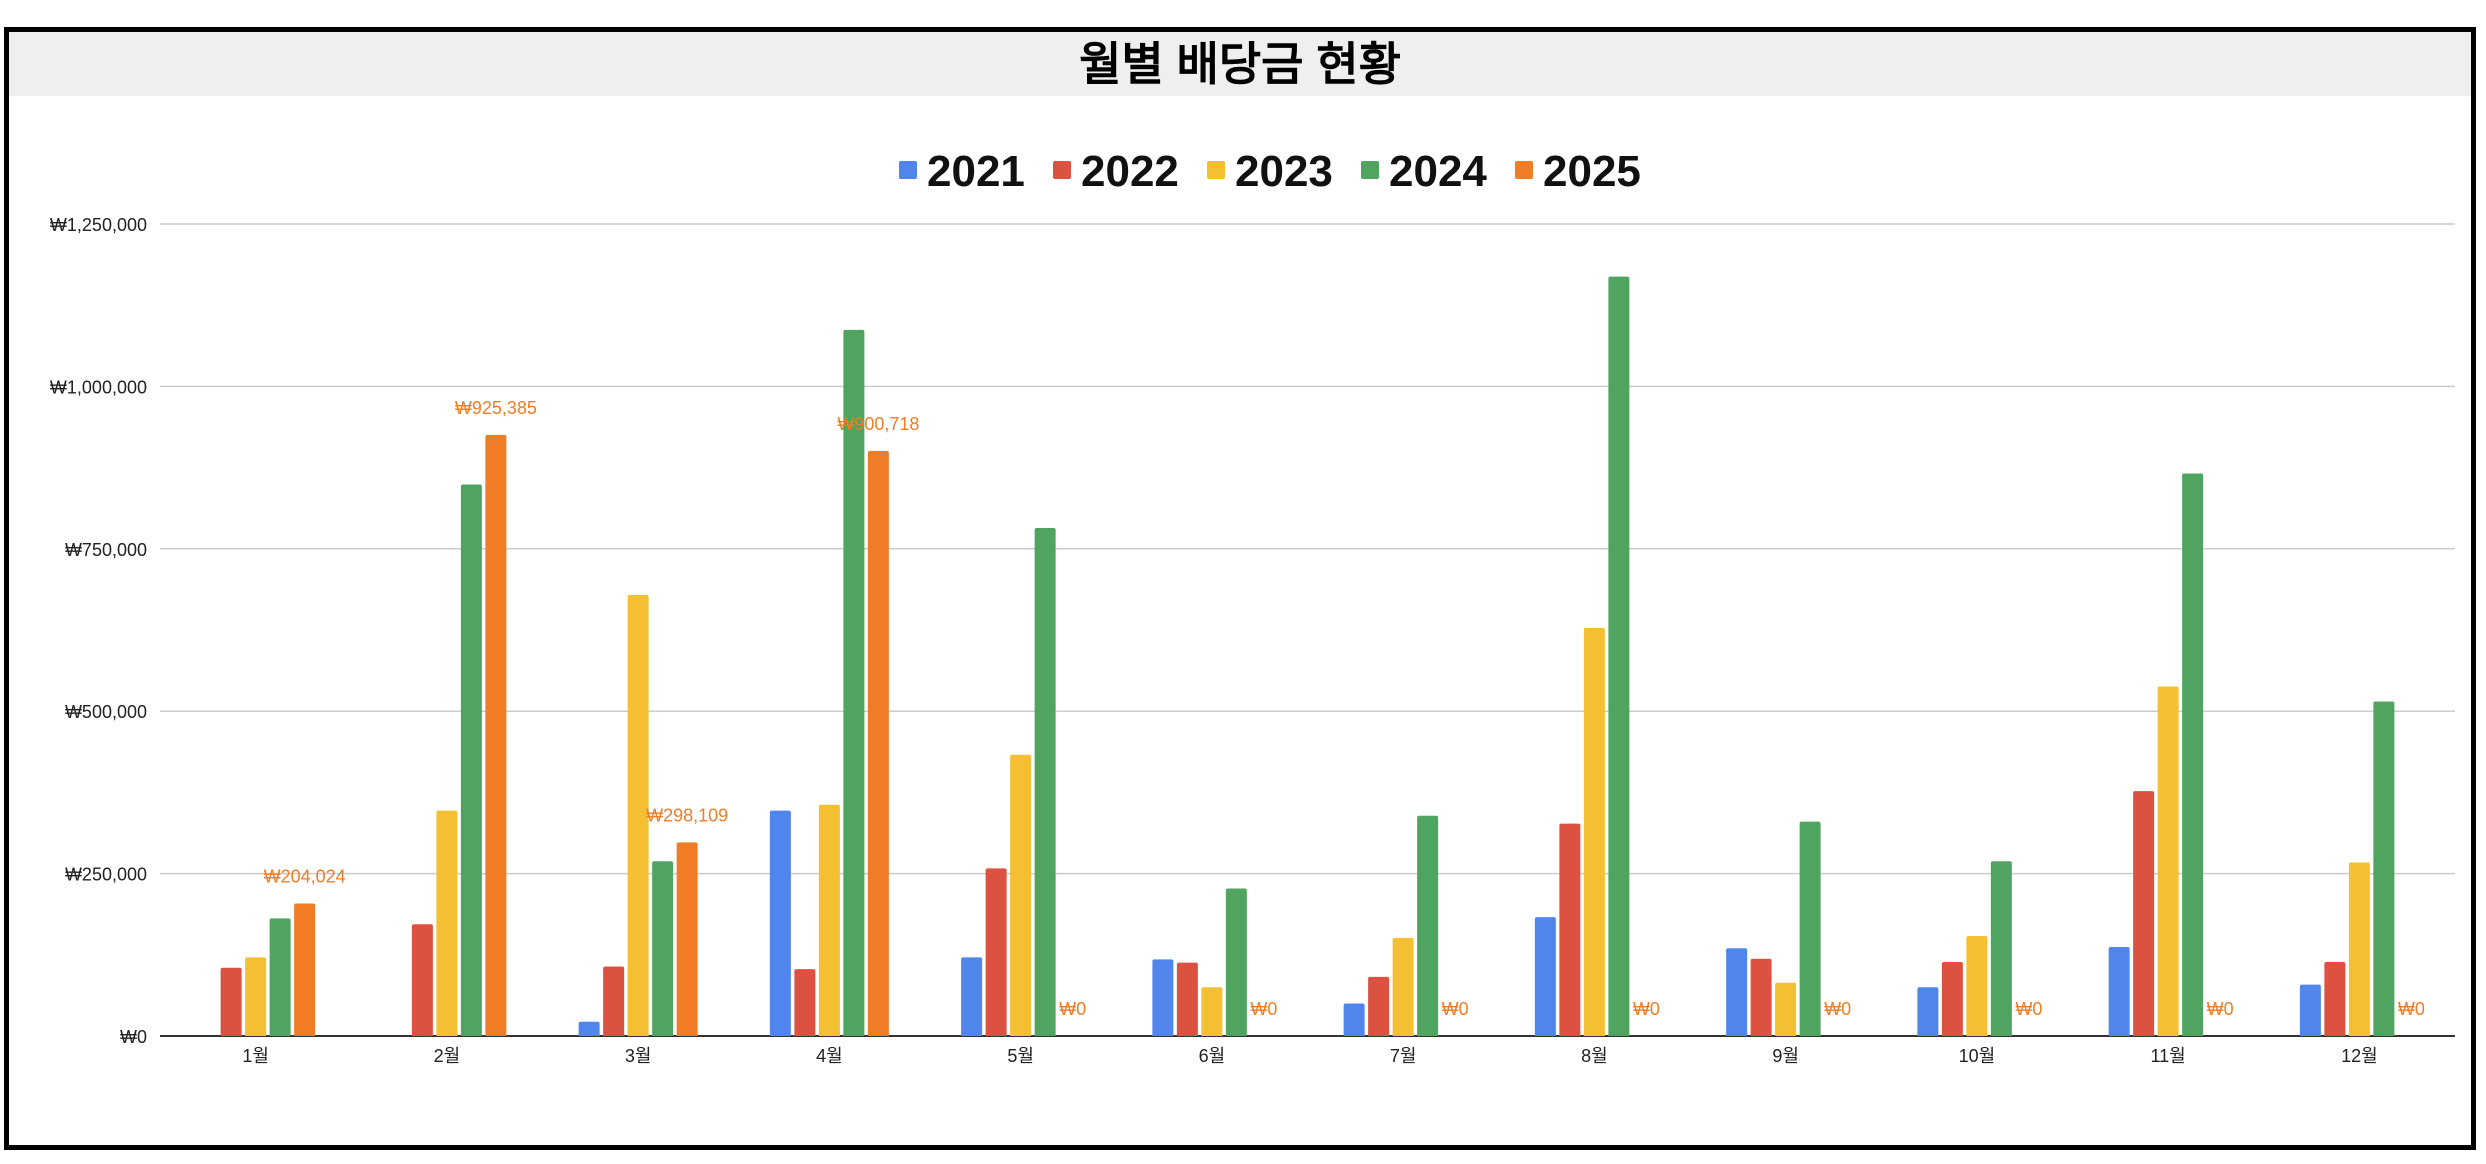  What do you see at coordinates (98, 225) in the screenshot?
I see `y-tick-label: ₩1,250,000` at bounding box center [98, 225].